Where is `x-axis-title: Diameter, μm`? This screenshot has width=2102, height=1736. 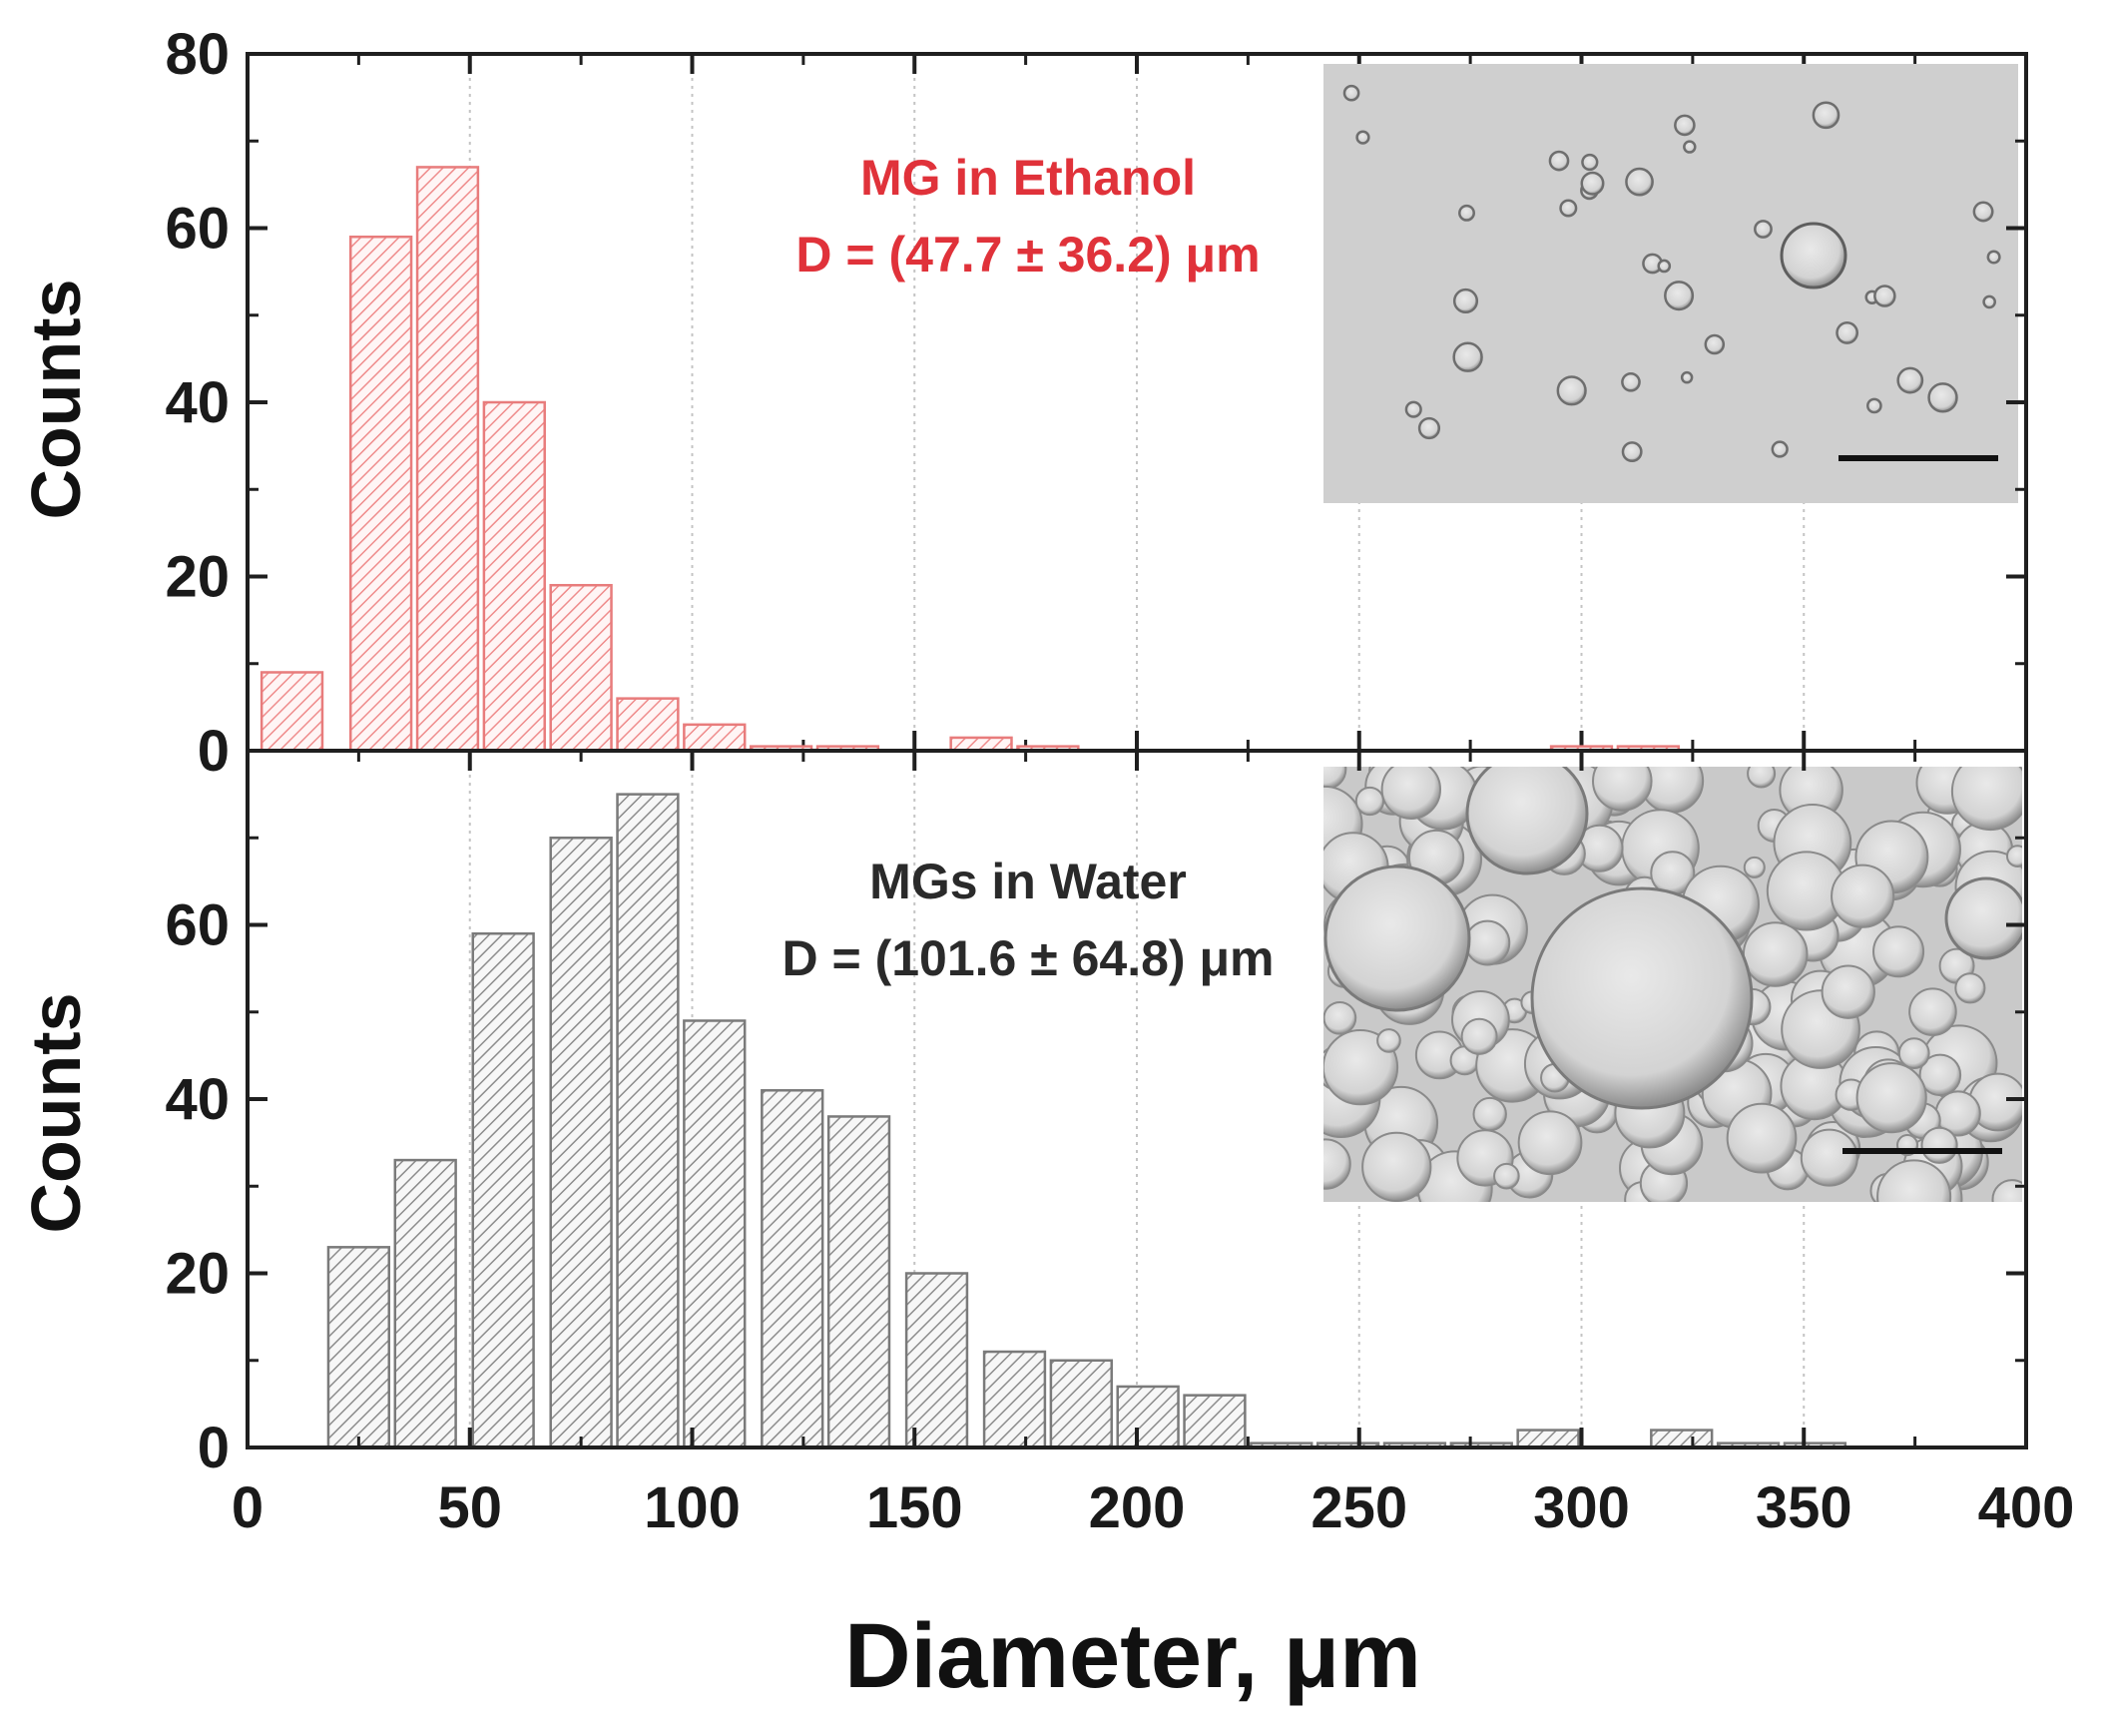
x-axis-title: Diameter, μm is located at coordinates (1132, 1656).